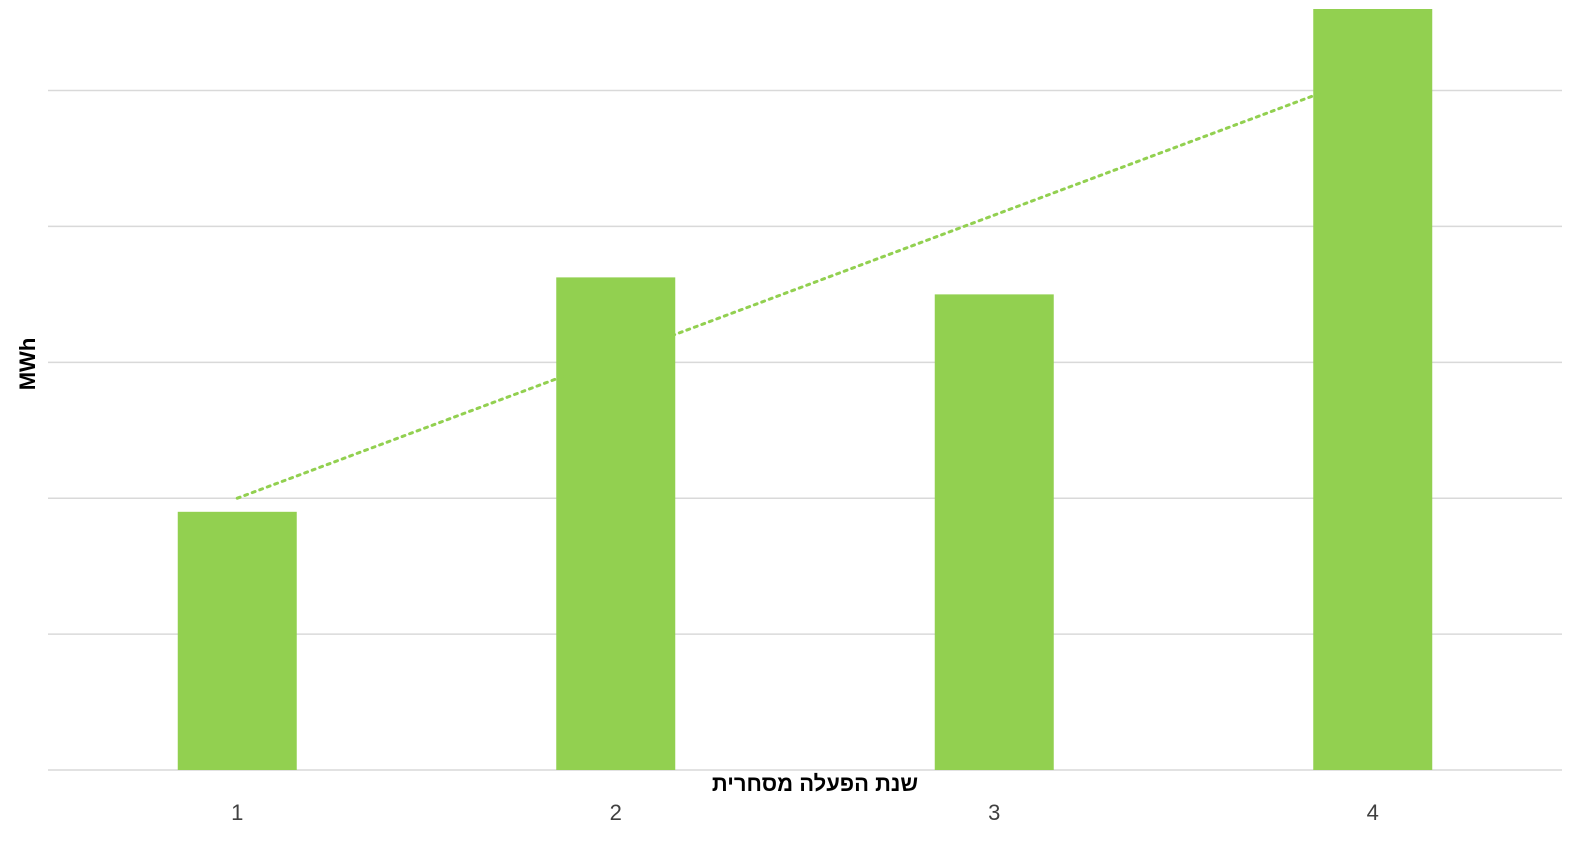  What do you see at coordinates (1373, 812) in the screenshot?
I see `x-tick-label: 4` at bounding box center [1373, 812].